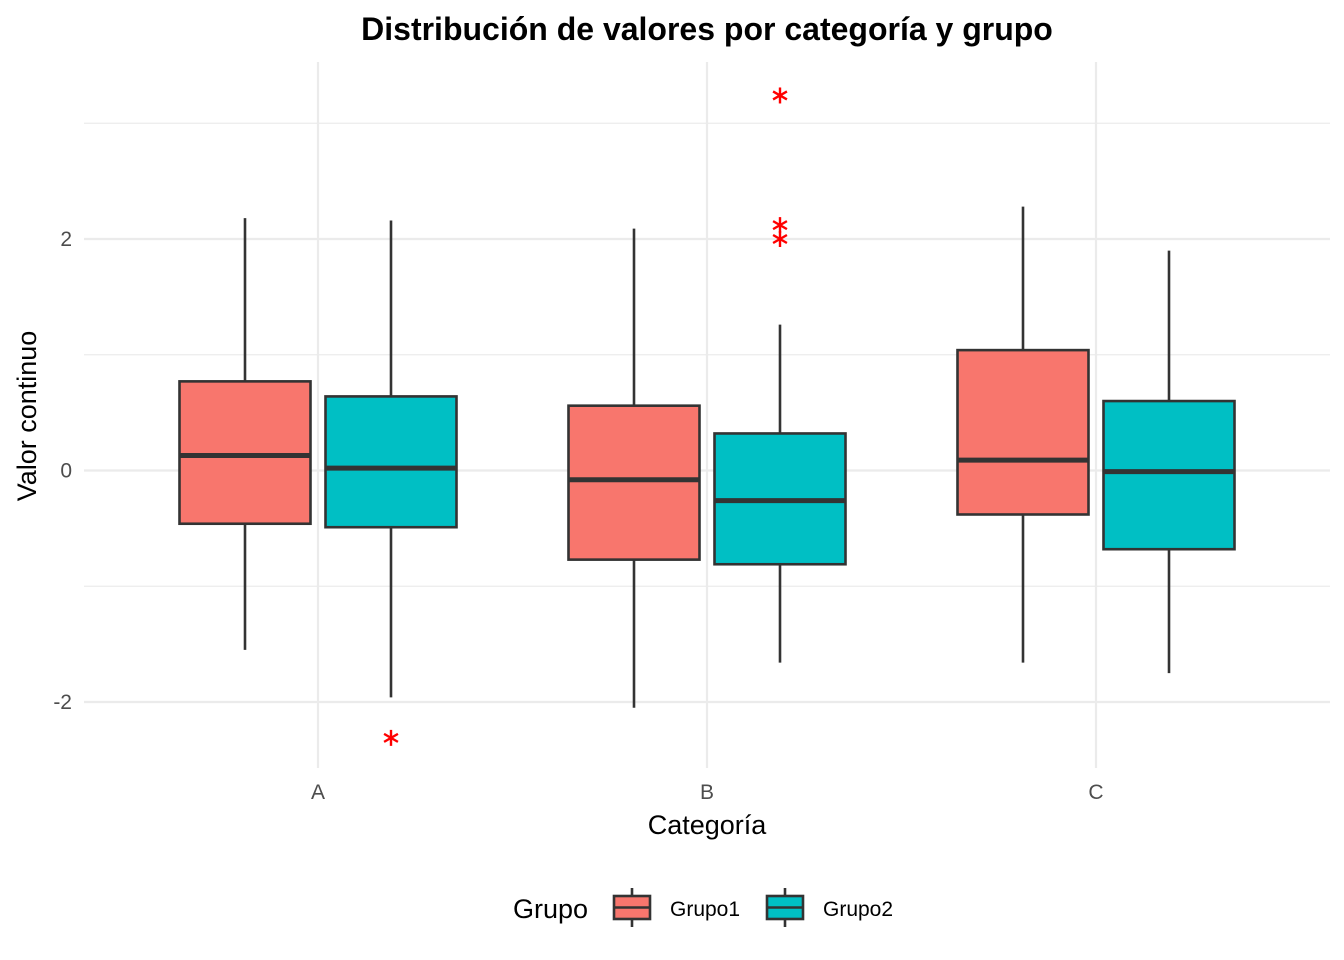 This screenshot has width=1344, height=960. I want to click on box-grupo2-c, so click(1169, 462).